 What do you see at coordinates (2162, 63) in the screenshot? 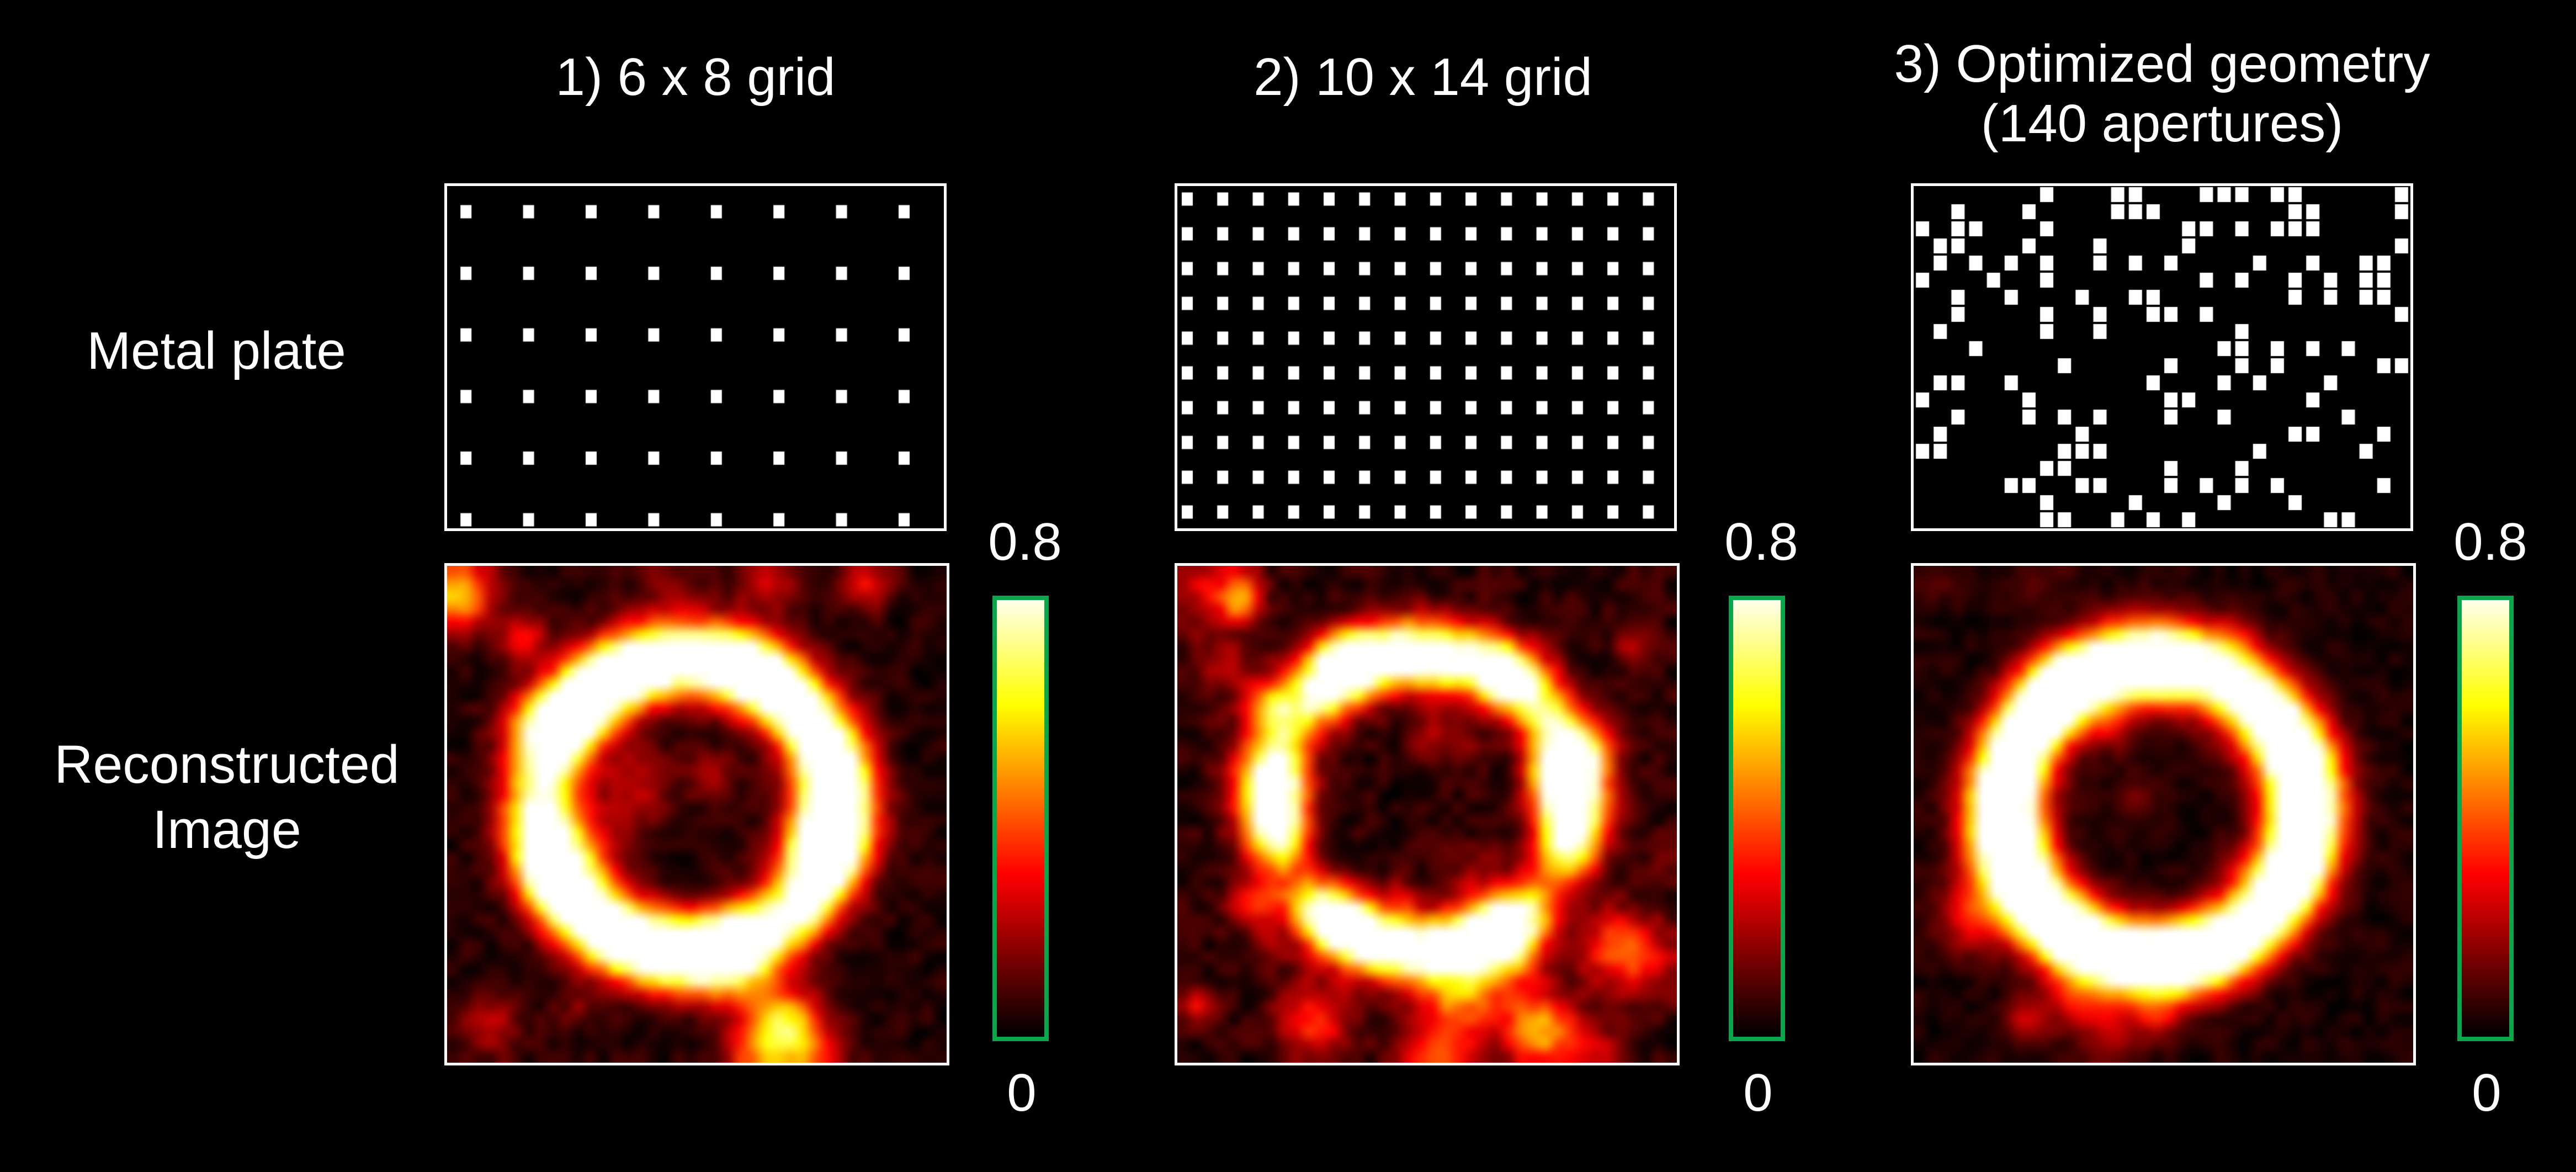
I see `column-3-title-line-1: 3) Optimized geometry` at bounding box center [2162, 63].